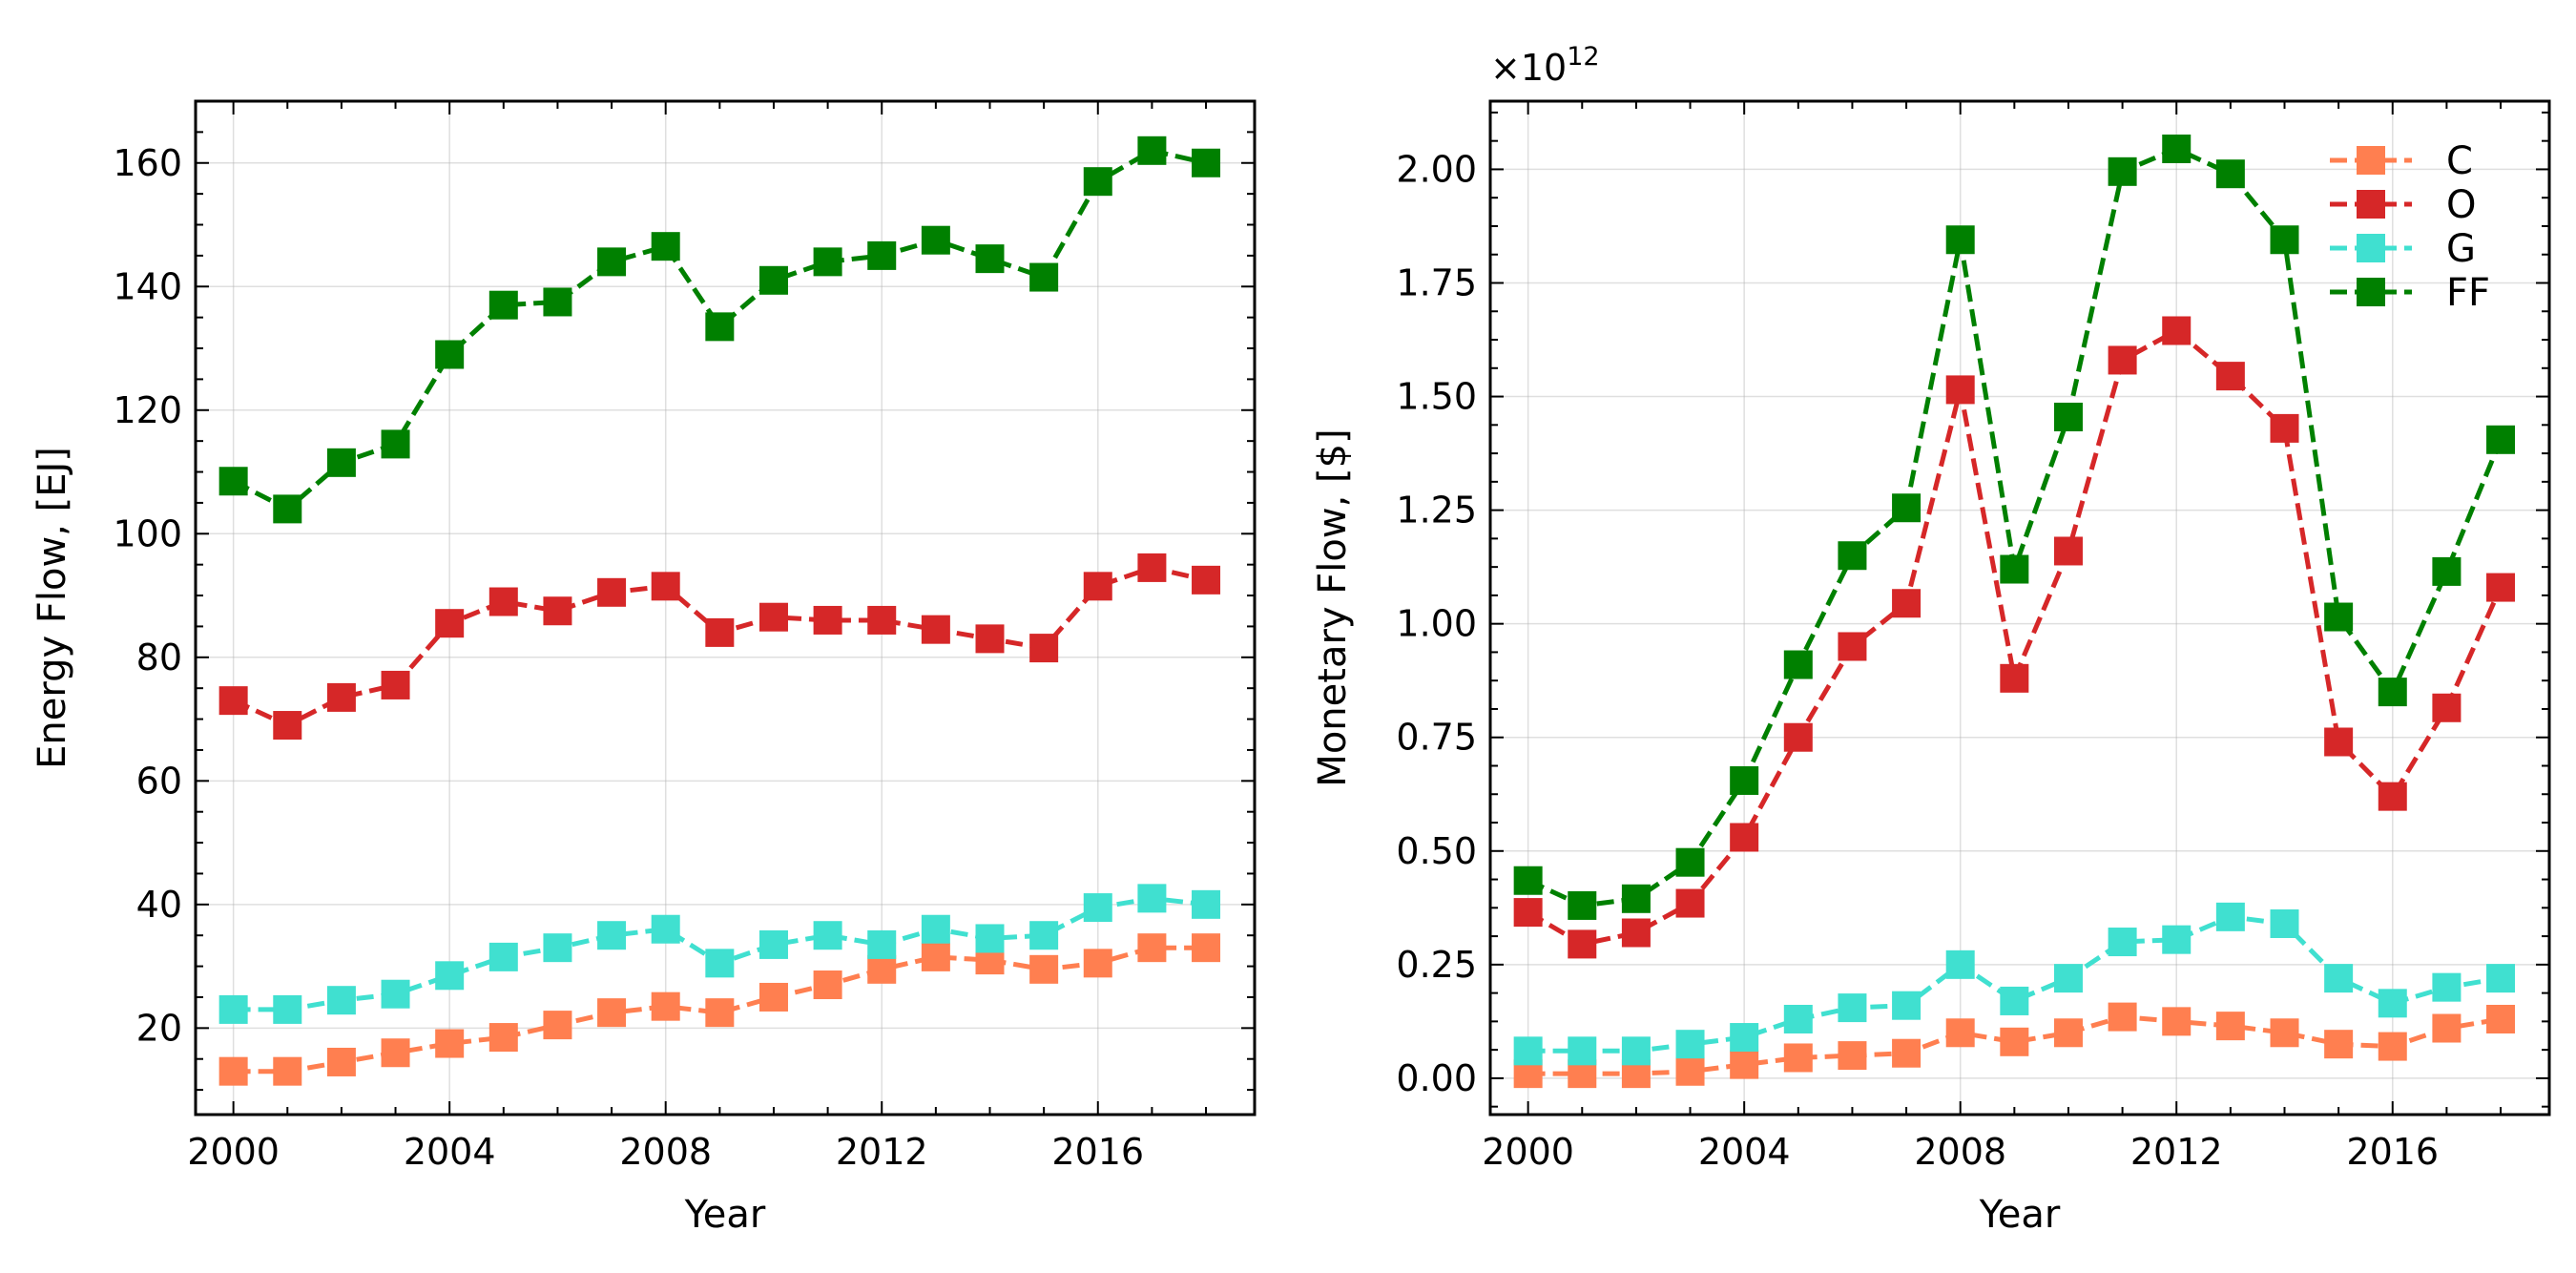 The image size is (2576, 1273). What do you see at coordinates (665, 1152) in the screenshot?
I see `x-tick-label: 2008` at bounding box center [665, 1152].